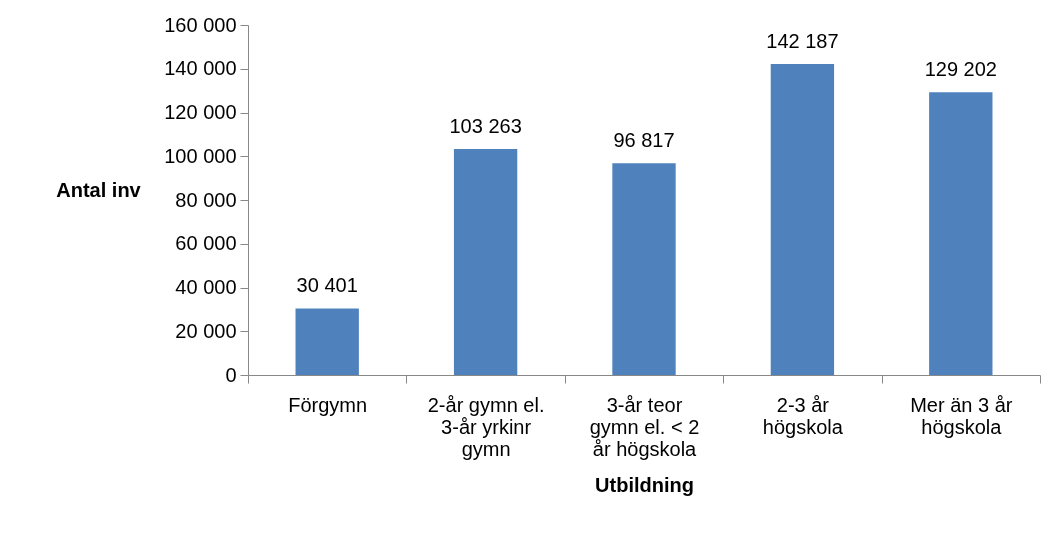 The height and width of the screenshot is (541, 1052). Describe the element at coordinates (328, 404) in the screenshot. I see `x-tick-label: Förgymn` at that location.